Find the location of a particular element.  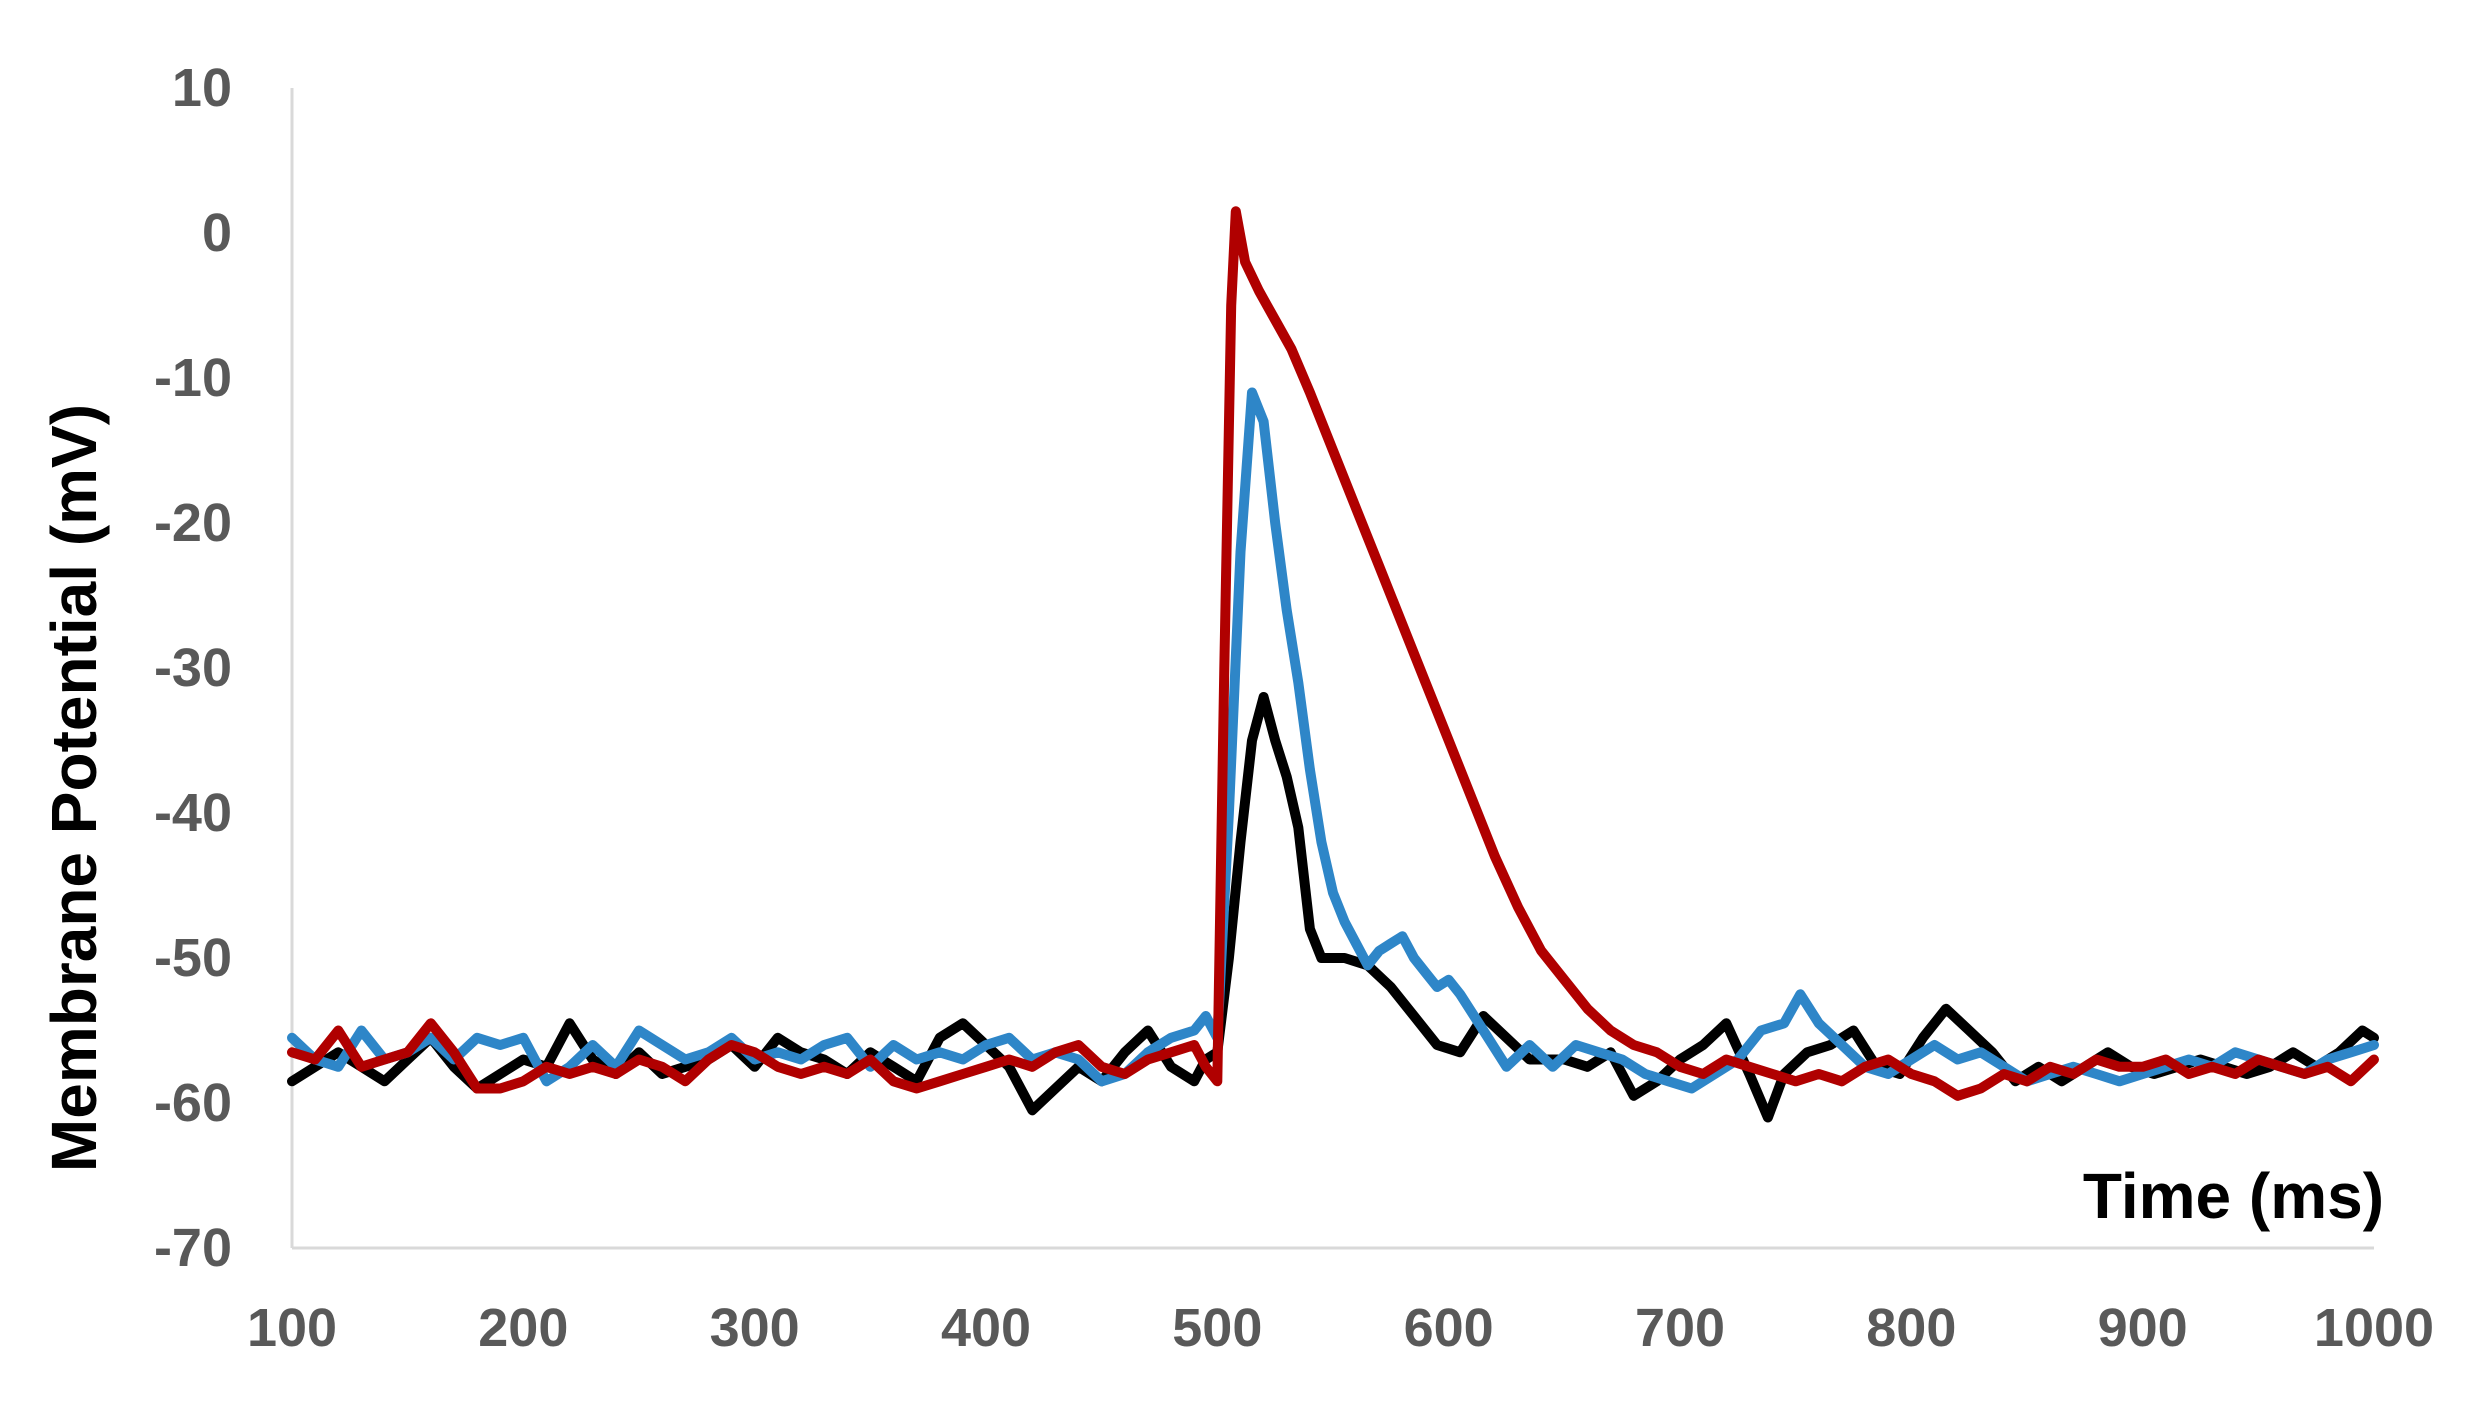

x-tick-label: 300 is located at coordinates (755, 1328).